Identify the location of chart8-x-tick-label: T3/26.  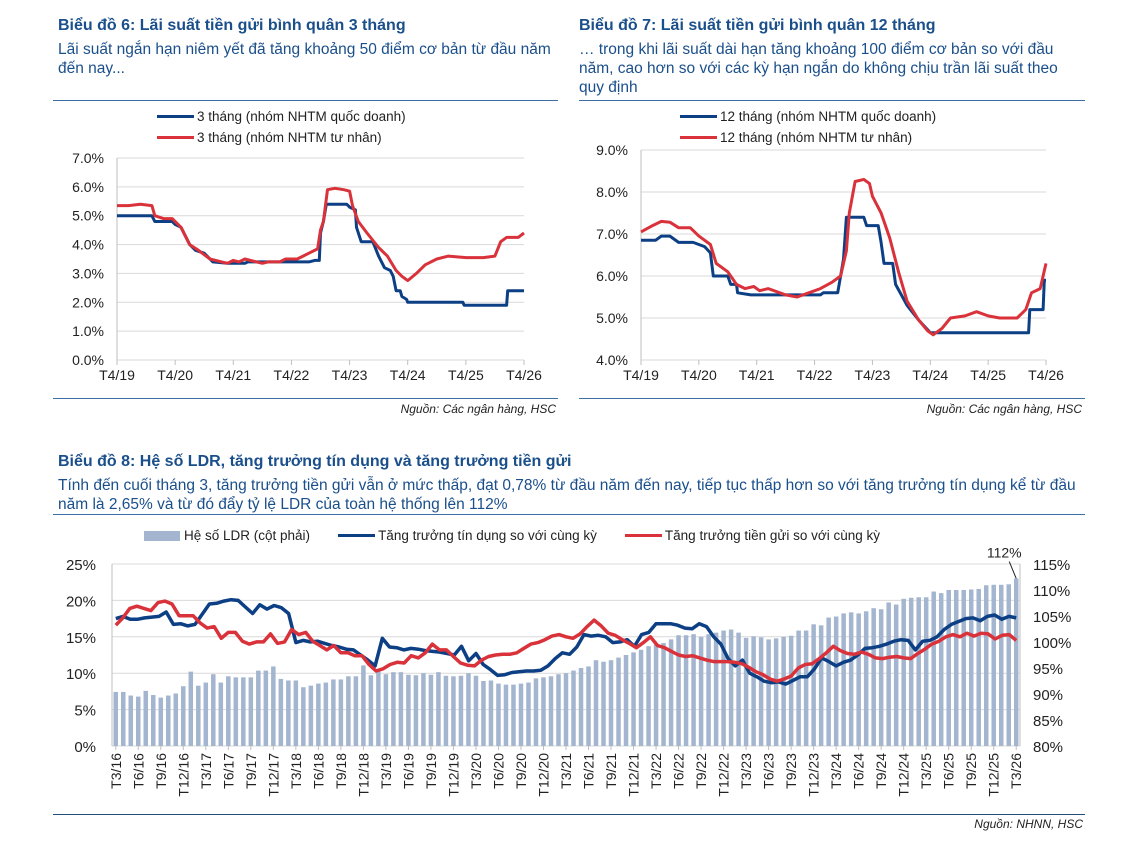
(1016, 771).